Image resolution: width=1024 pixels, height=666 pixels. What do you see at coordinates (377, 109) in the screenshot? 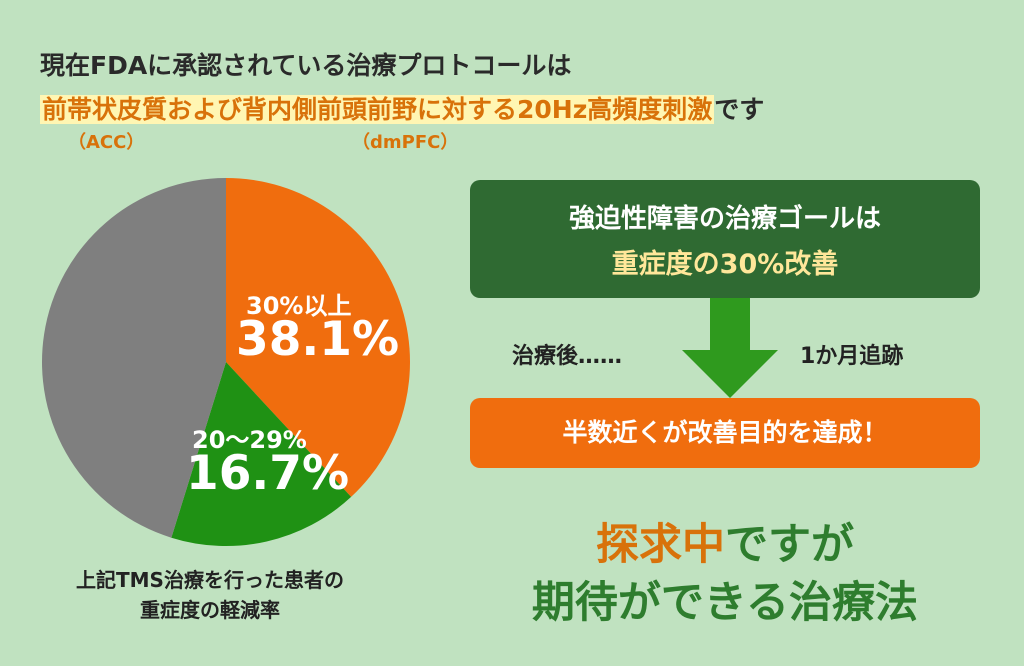
I see `heading-highlight: 前帯状皮質および背内側前頭前野に対する20Hz高頻度刺激` at bounding box center [377, 109].